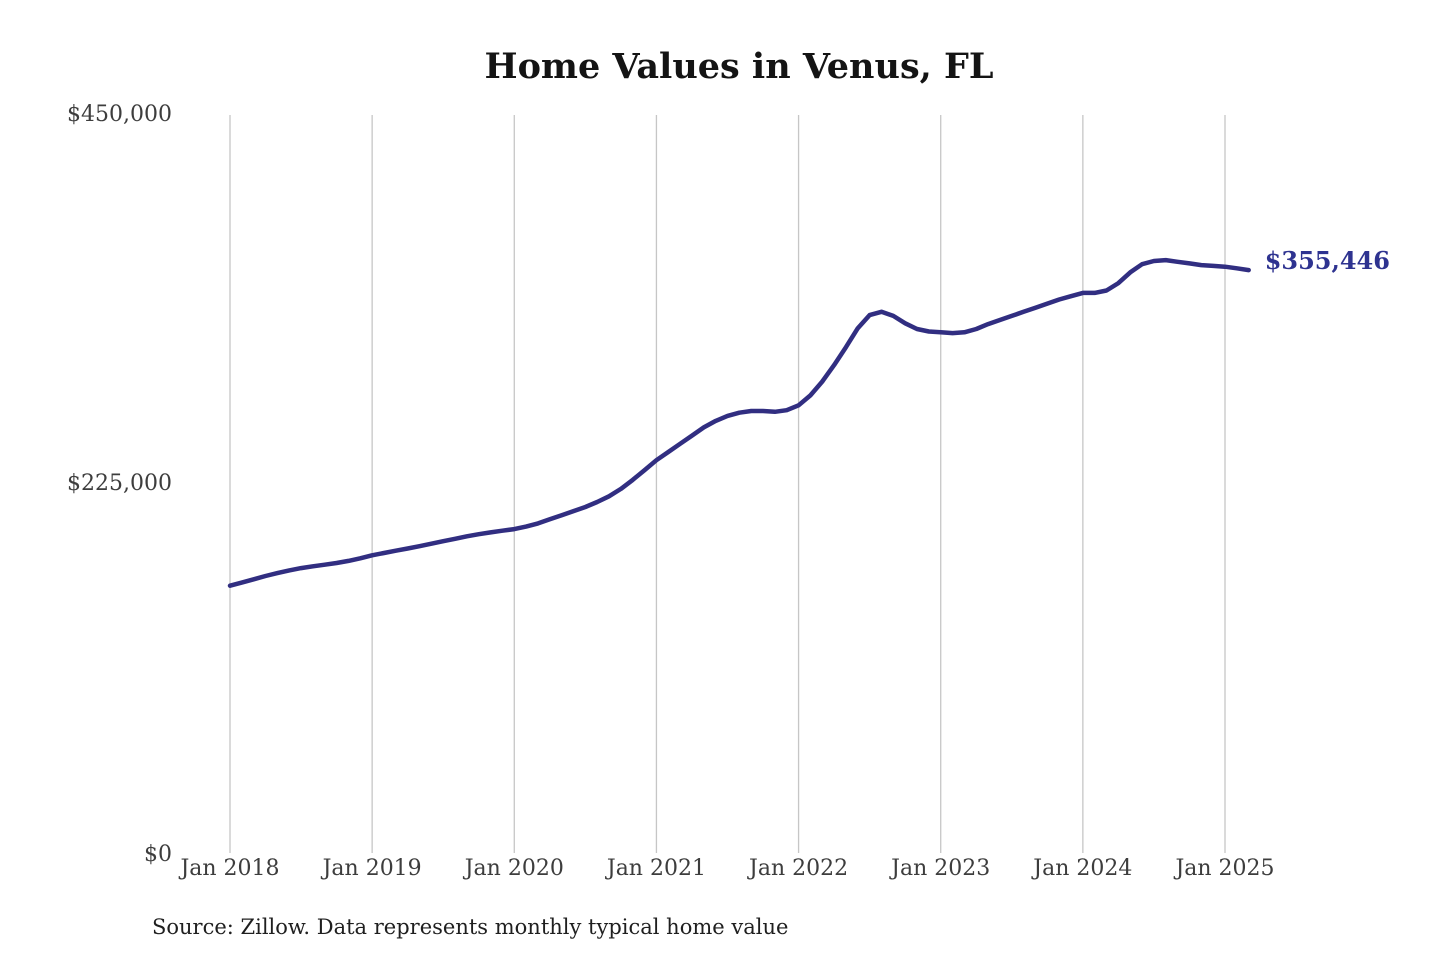 This screenshot has width=1440, height=960. Describe the element at coordinates (119, 483) in the screenshot. I see `y-axis-tick-label: $225,000` at that location.